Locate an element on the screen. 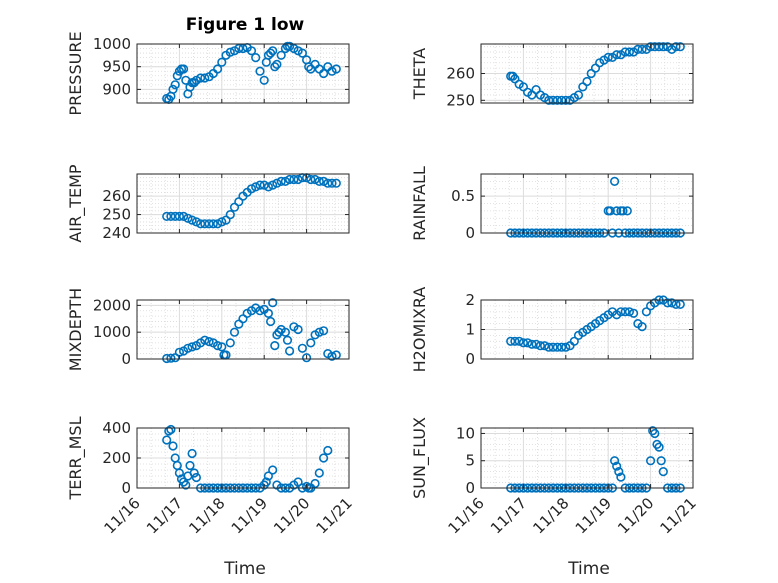 Image resolution: width=778 pixels, height=583 pixels. x-tick-label: 11/19 is located at coordinates (249, 515).